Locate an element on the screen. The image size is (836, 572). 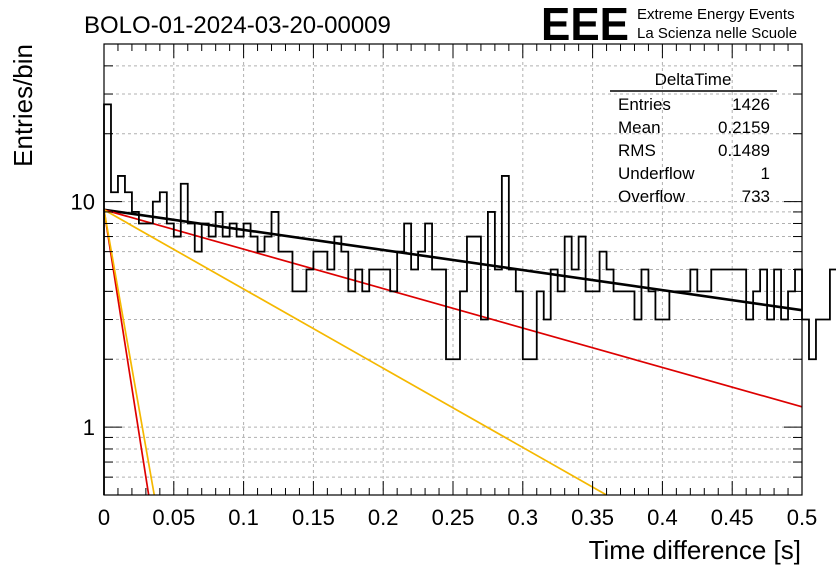
stats-row-label: Entries is located at coordinates (644, 104).